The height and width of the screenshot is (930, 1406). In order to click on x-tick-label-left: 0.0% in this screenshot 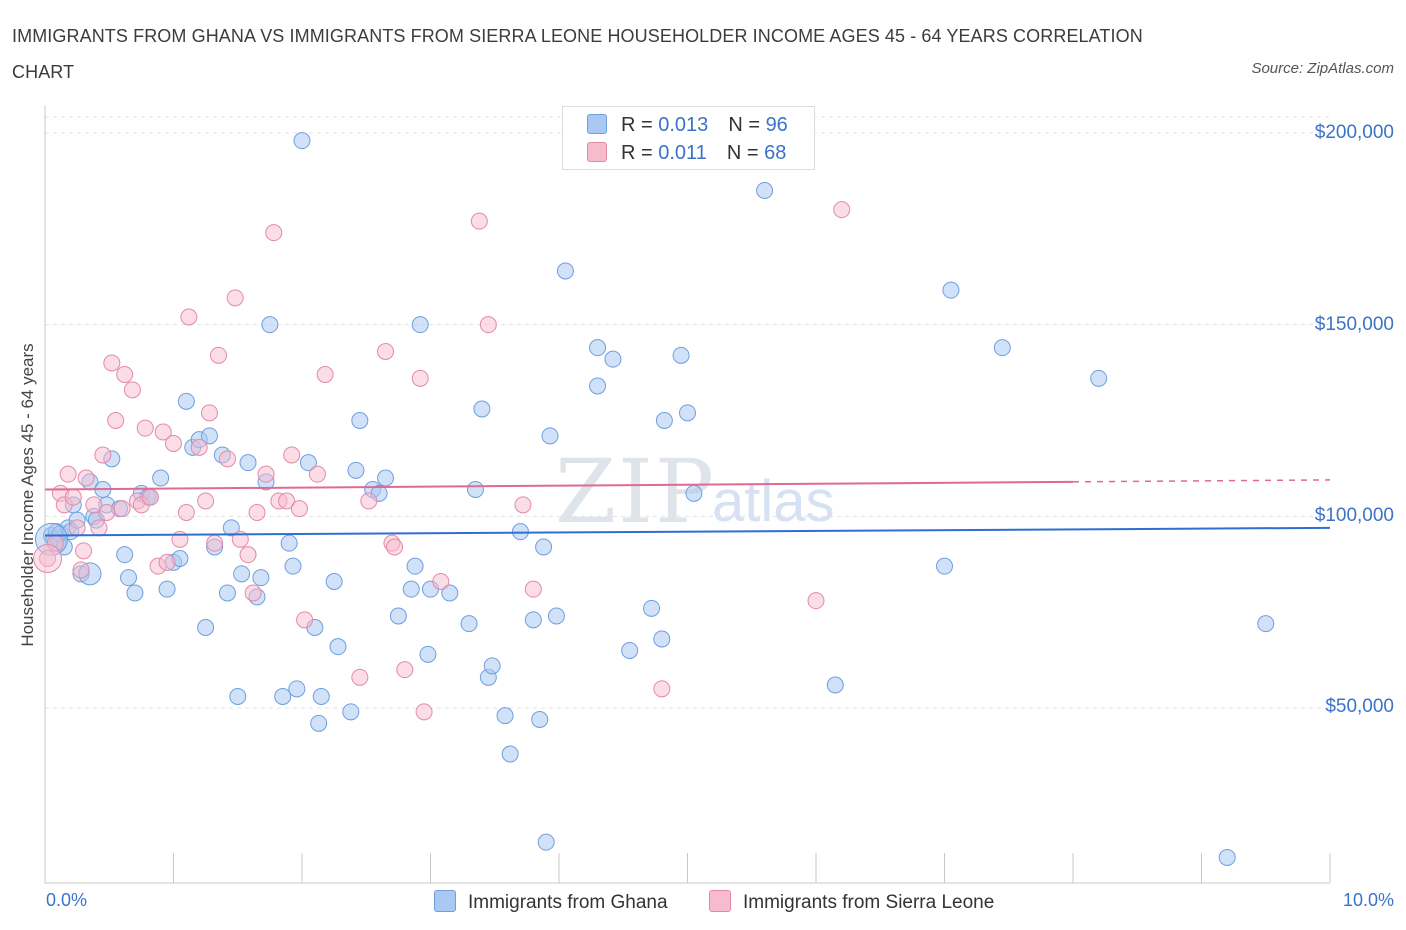, I will do `click(67, 900)`.